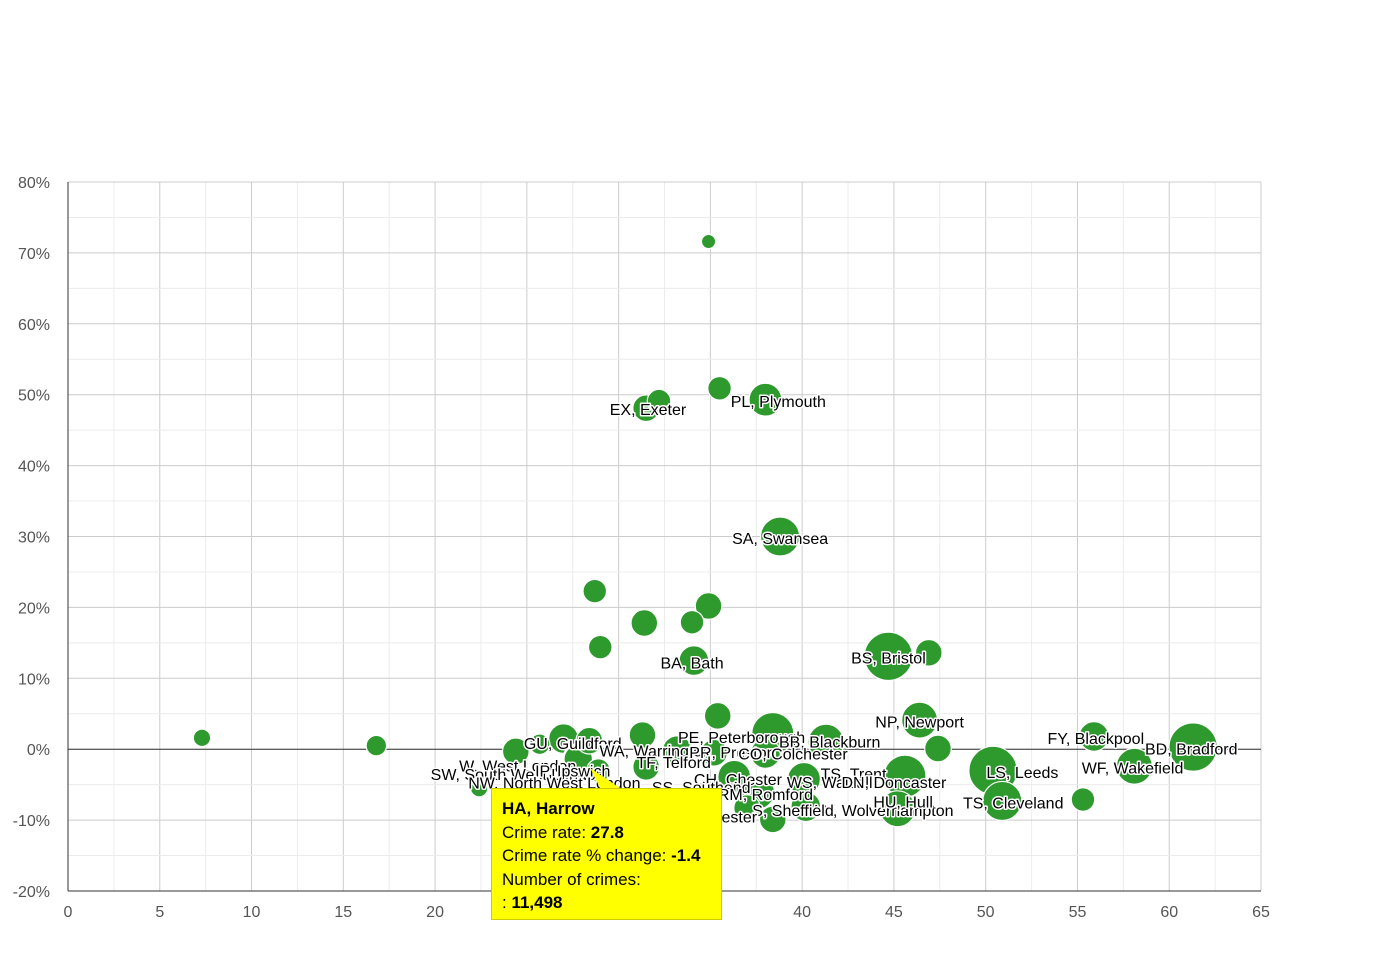 This screenshot has height=980, width=1390. I want to click on x-tick-label: 60, so click(1169, 912).